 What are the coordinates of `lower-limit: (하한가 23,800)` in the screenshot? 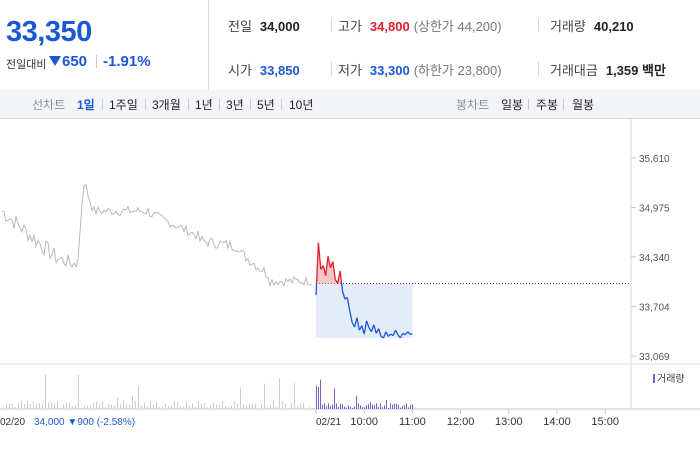 It's located at (457, 70).